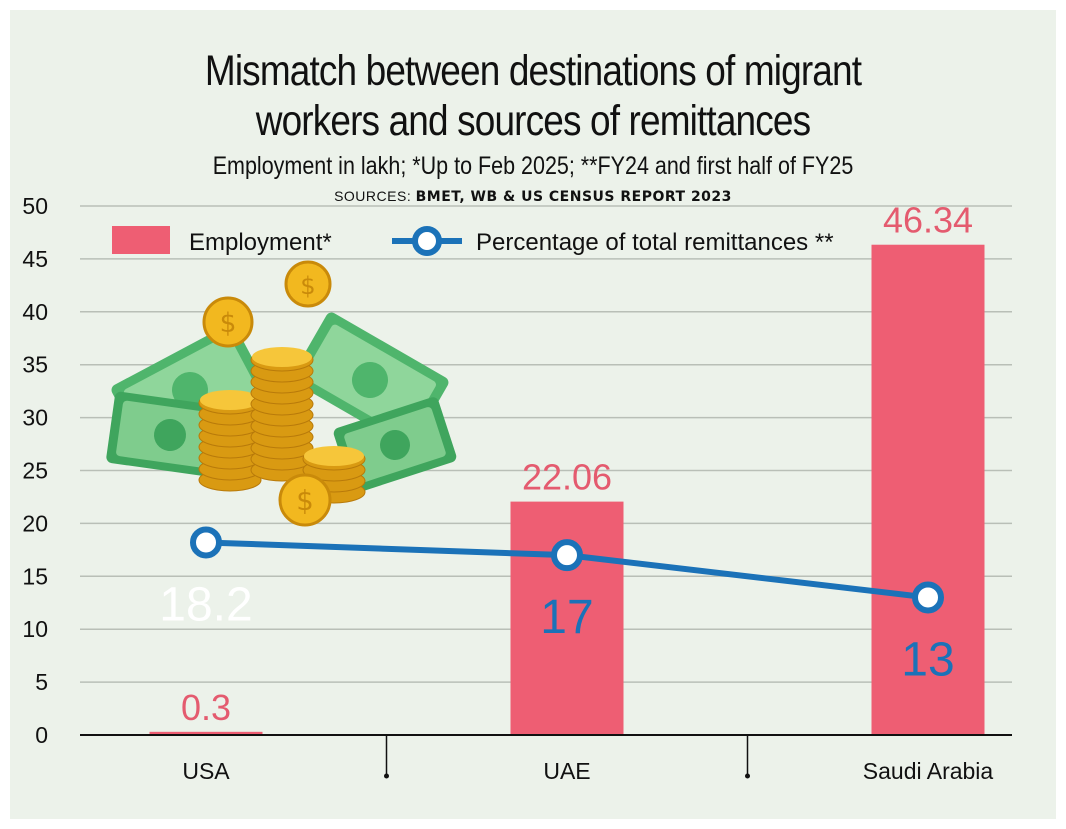 Image resolution: width=1066 pixels, height=829 pixels. I want to click on sources-prefix: SOURCES:, so click(375, 196).